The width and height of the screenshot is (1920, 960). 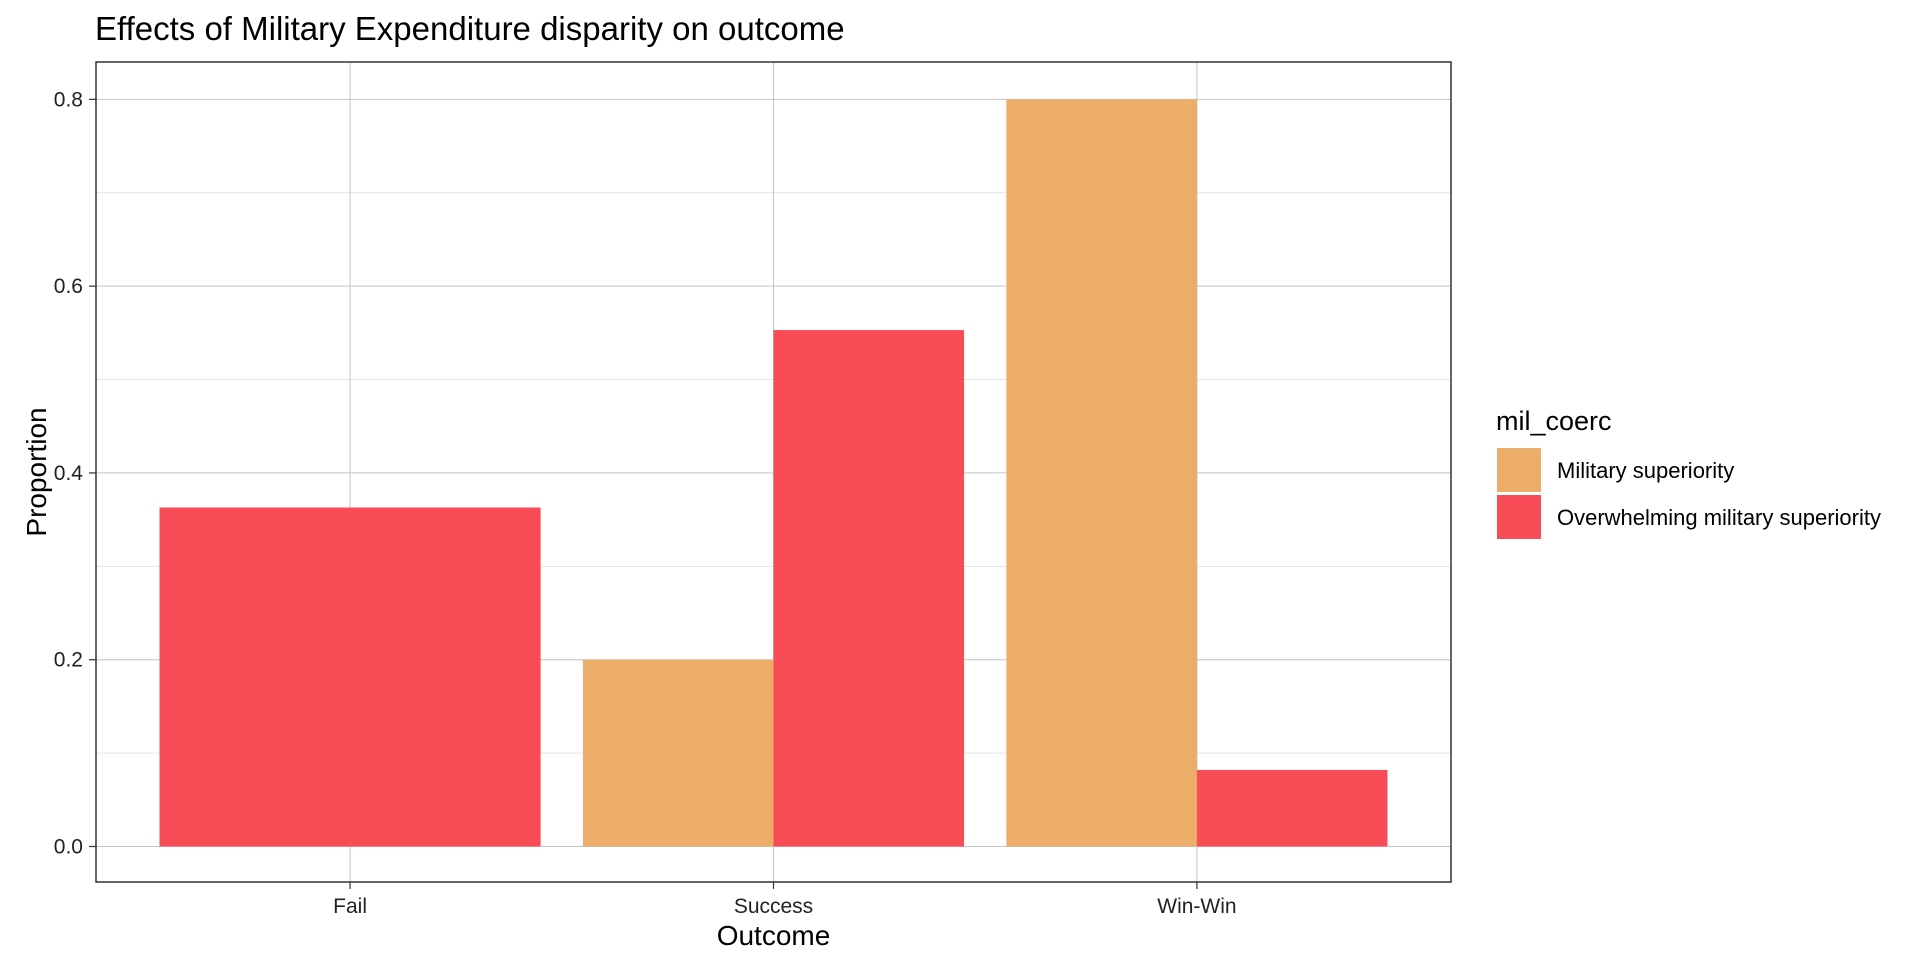 I want to click on y-axis-title: Proportion, so click(x=36, y=471).